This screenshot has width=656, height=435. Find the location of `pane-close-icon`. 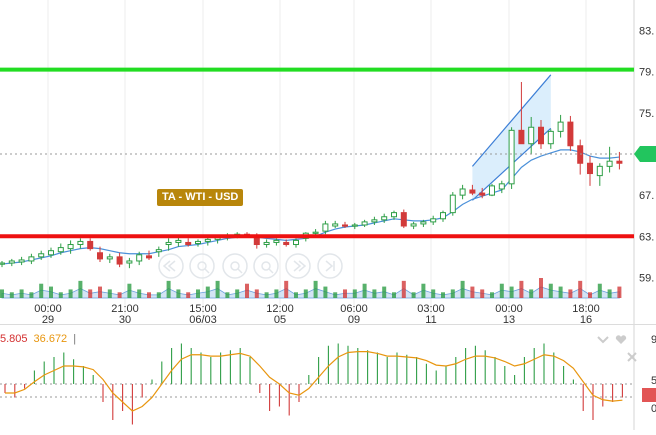

pane-close-icon is located at coordinates (632, 357).